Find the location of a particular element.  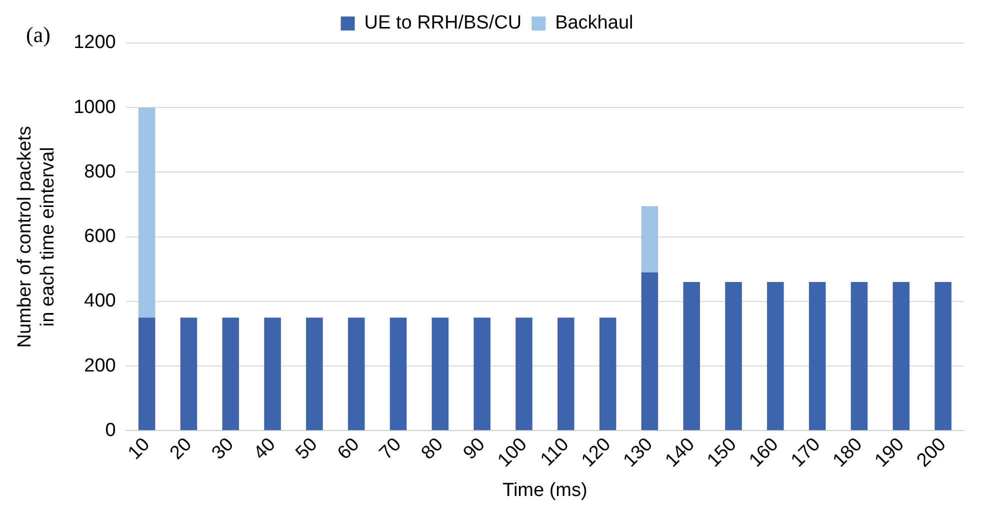

y-tick-label: 0 is located at coordinates (110, 430).